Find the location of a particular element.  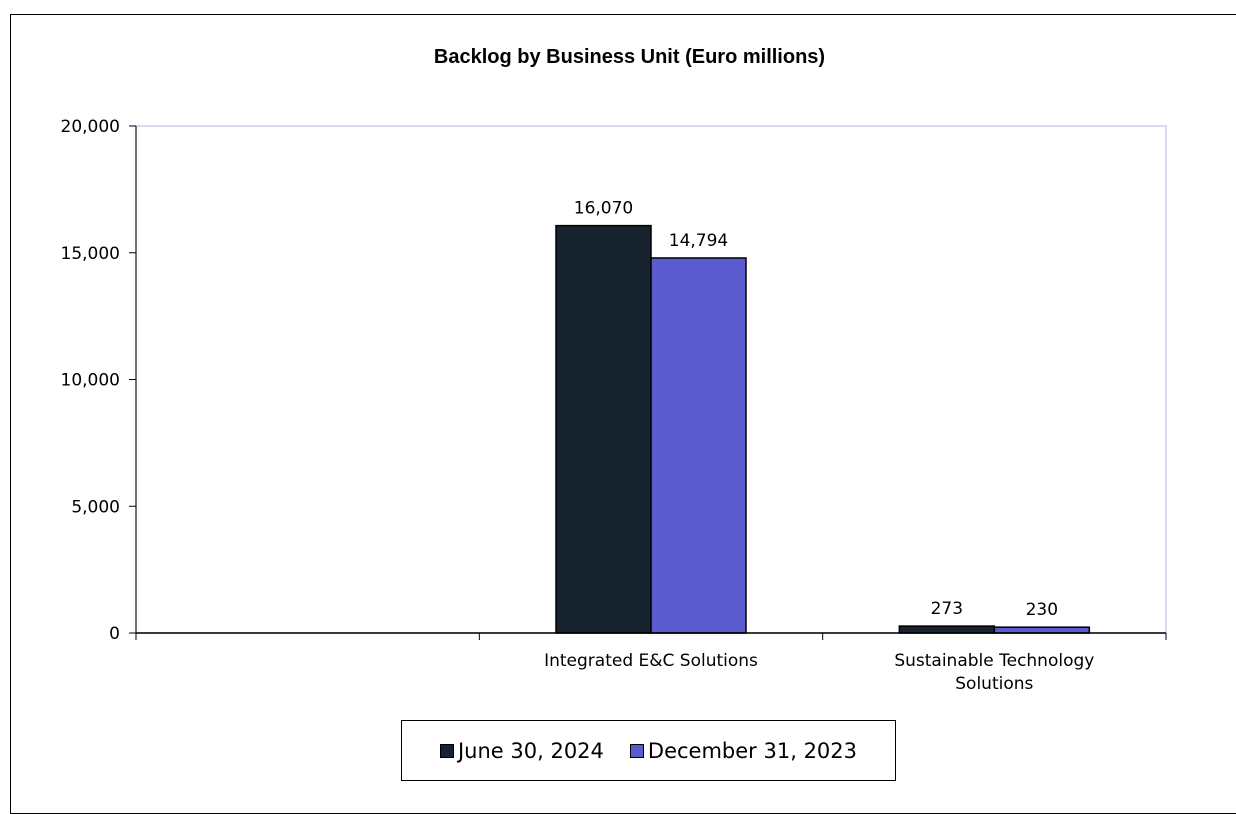

y-tick-label: 15,000 is located at coordinates (90, 254).